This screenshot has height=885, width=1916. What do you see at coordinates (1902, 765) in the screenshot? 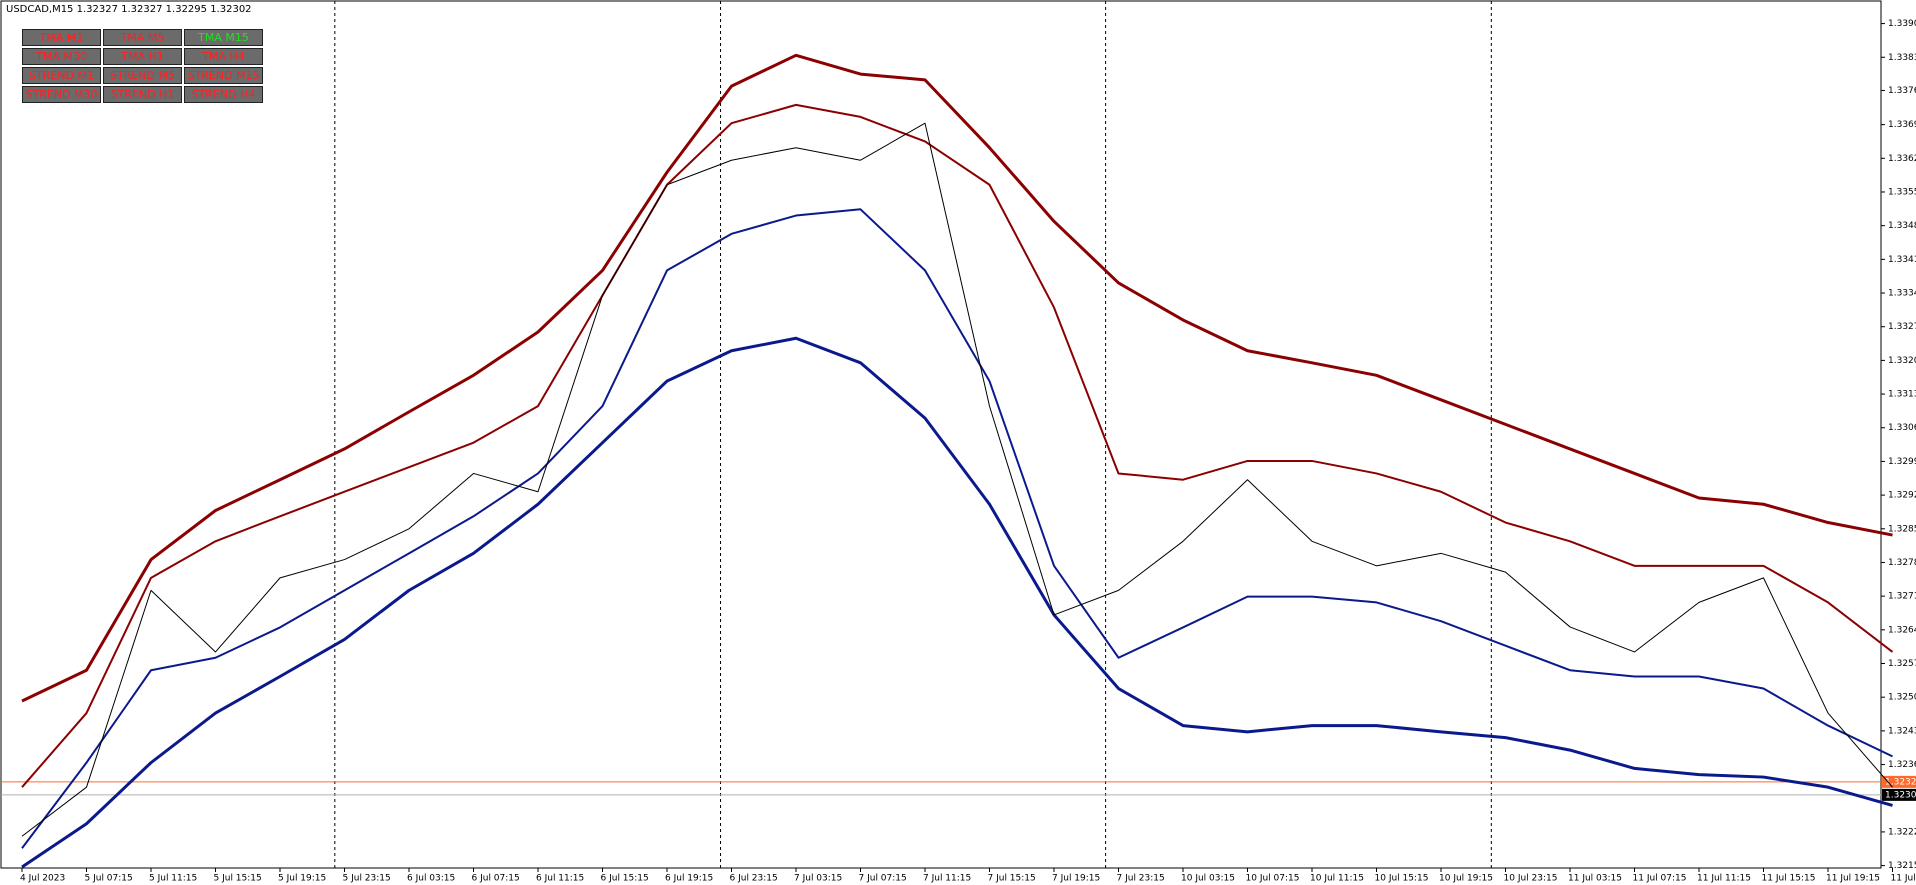
I see `y-tick-label: 1.32365` at bounding box center [1902, 765].